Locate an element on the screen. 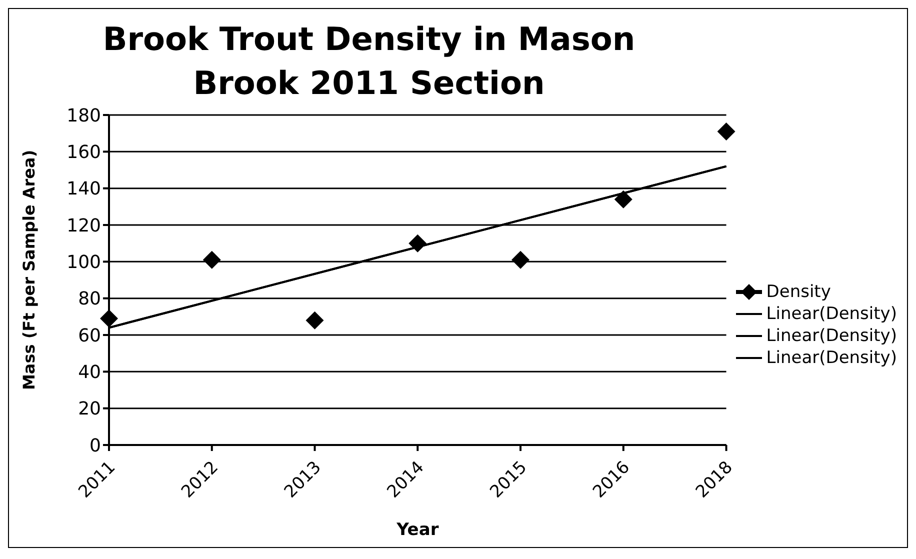 This screenshot has height=559, width=916. y-tick-label: 40 is located at coordinates (89, 373).